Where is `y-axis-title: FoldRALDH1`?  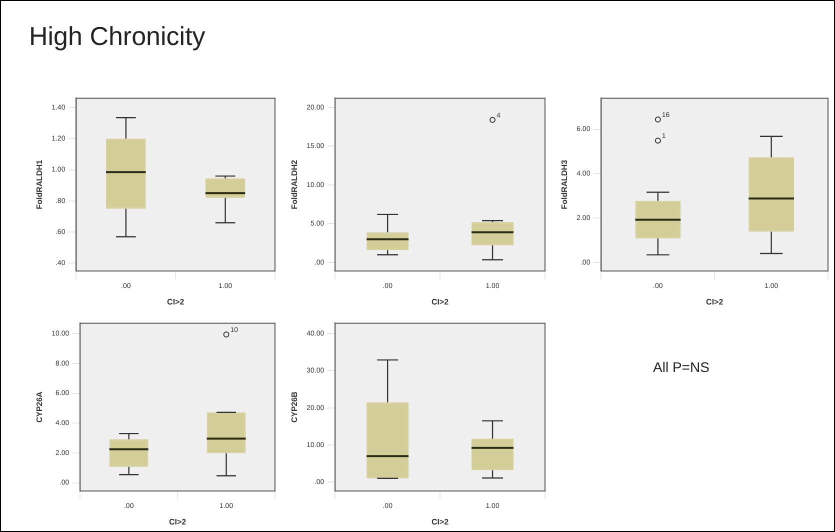 y-axis-title: FoldRALDH1 is located at coordinates (39, 184).